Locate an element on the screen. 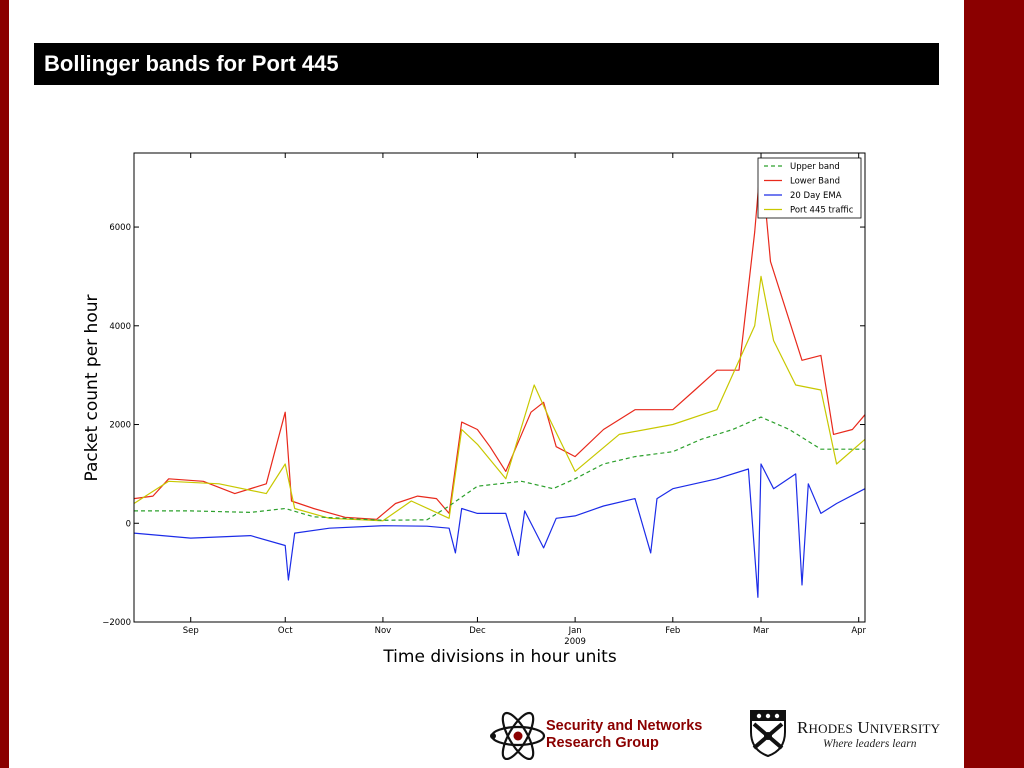  y-axis-label: Packet count per hour is located at coordinates (92, 388).